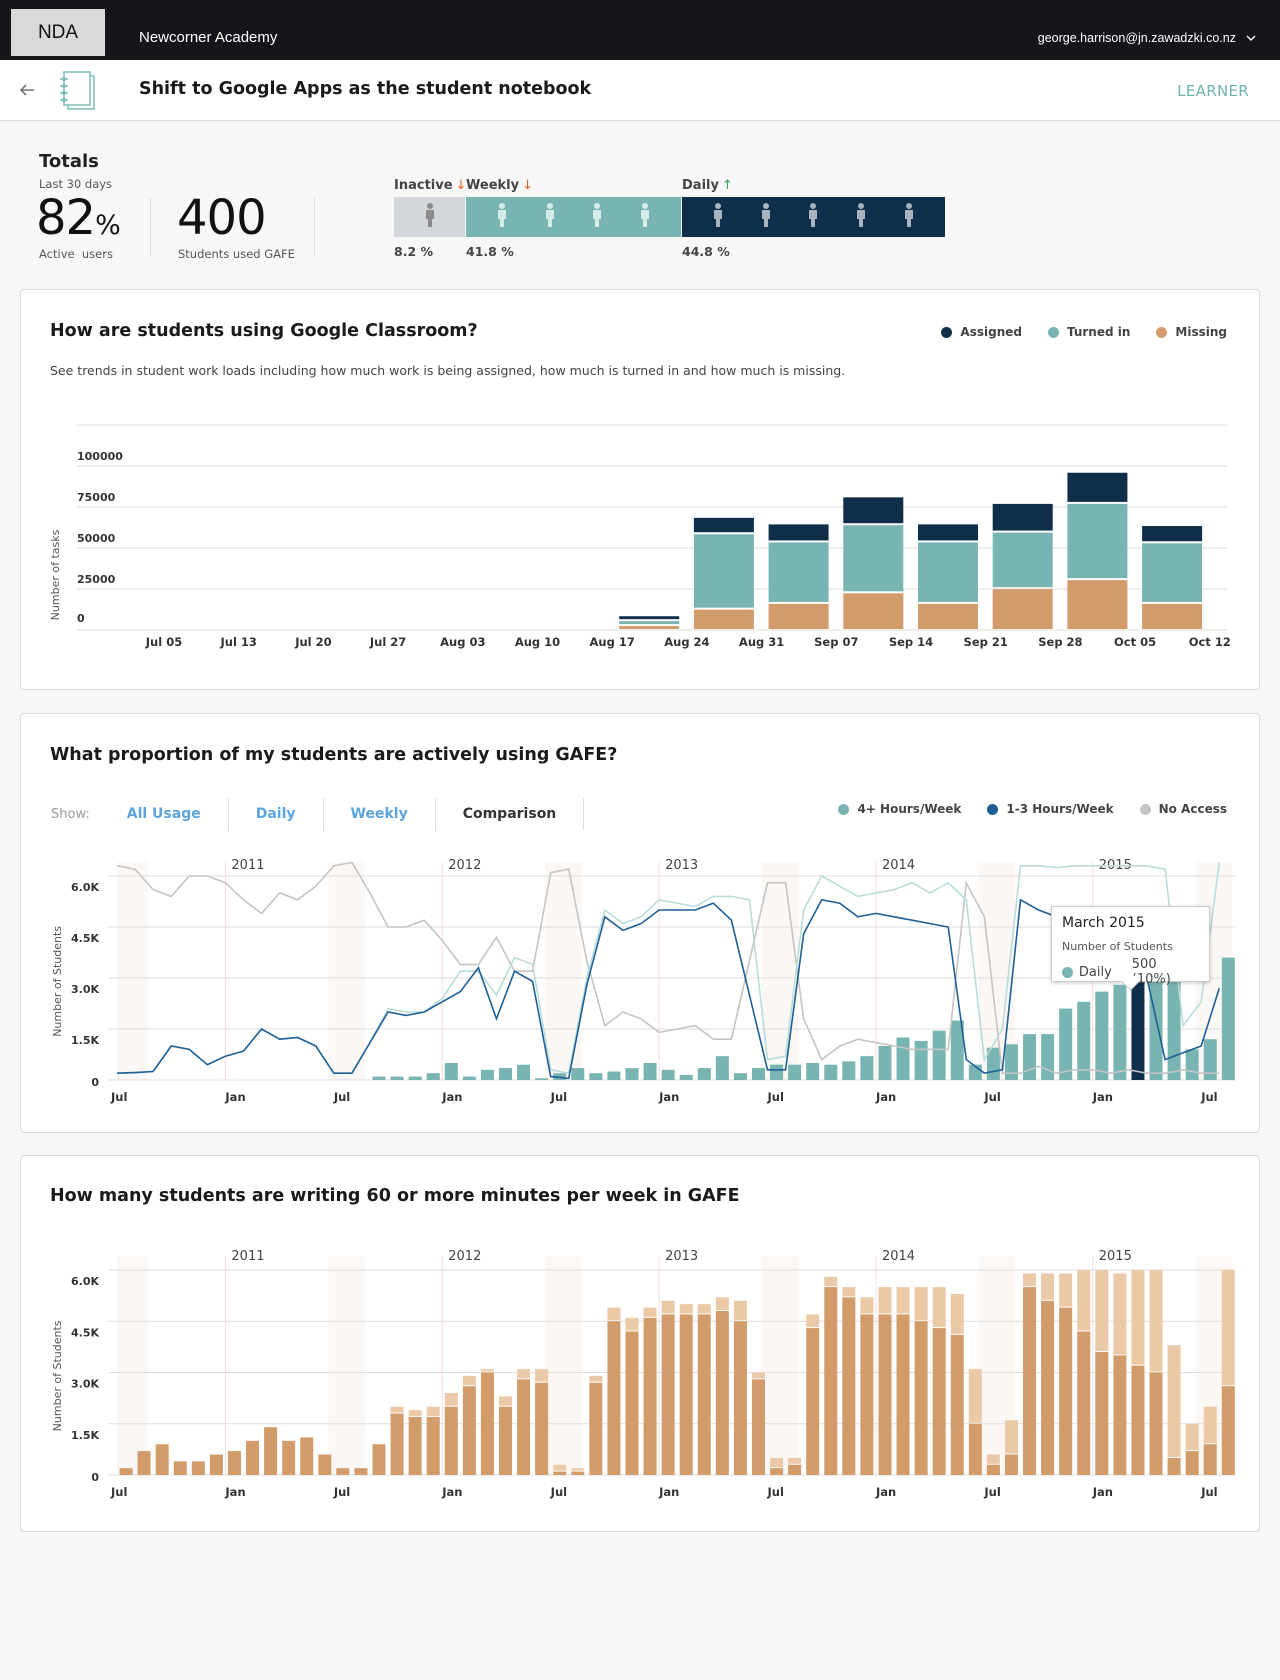  I want to click on tab-daily: Daily, so click(276, 814).